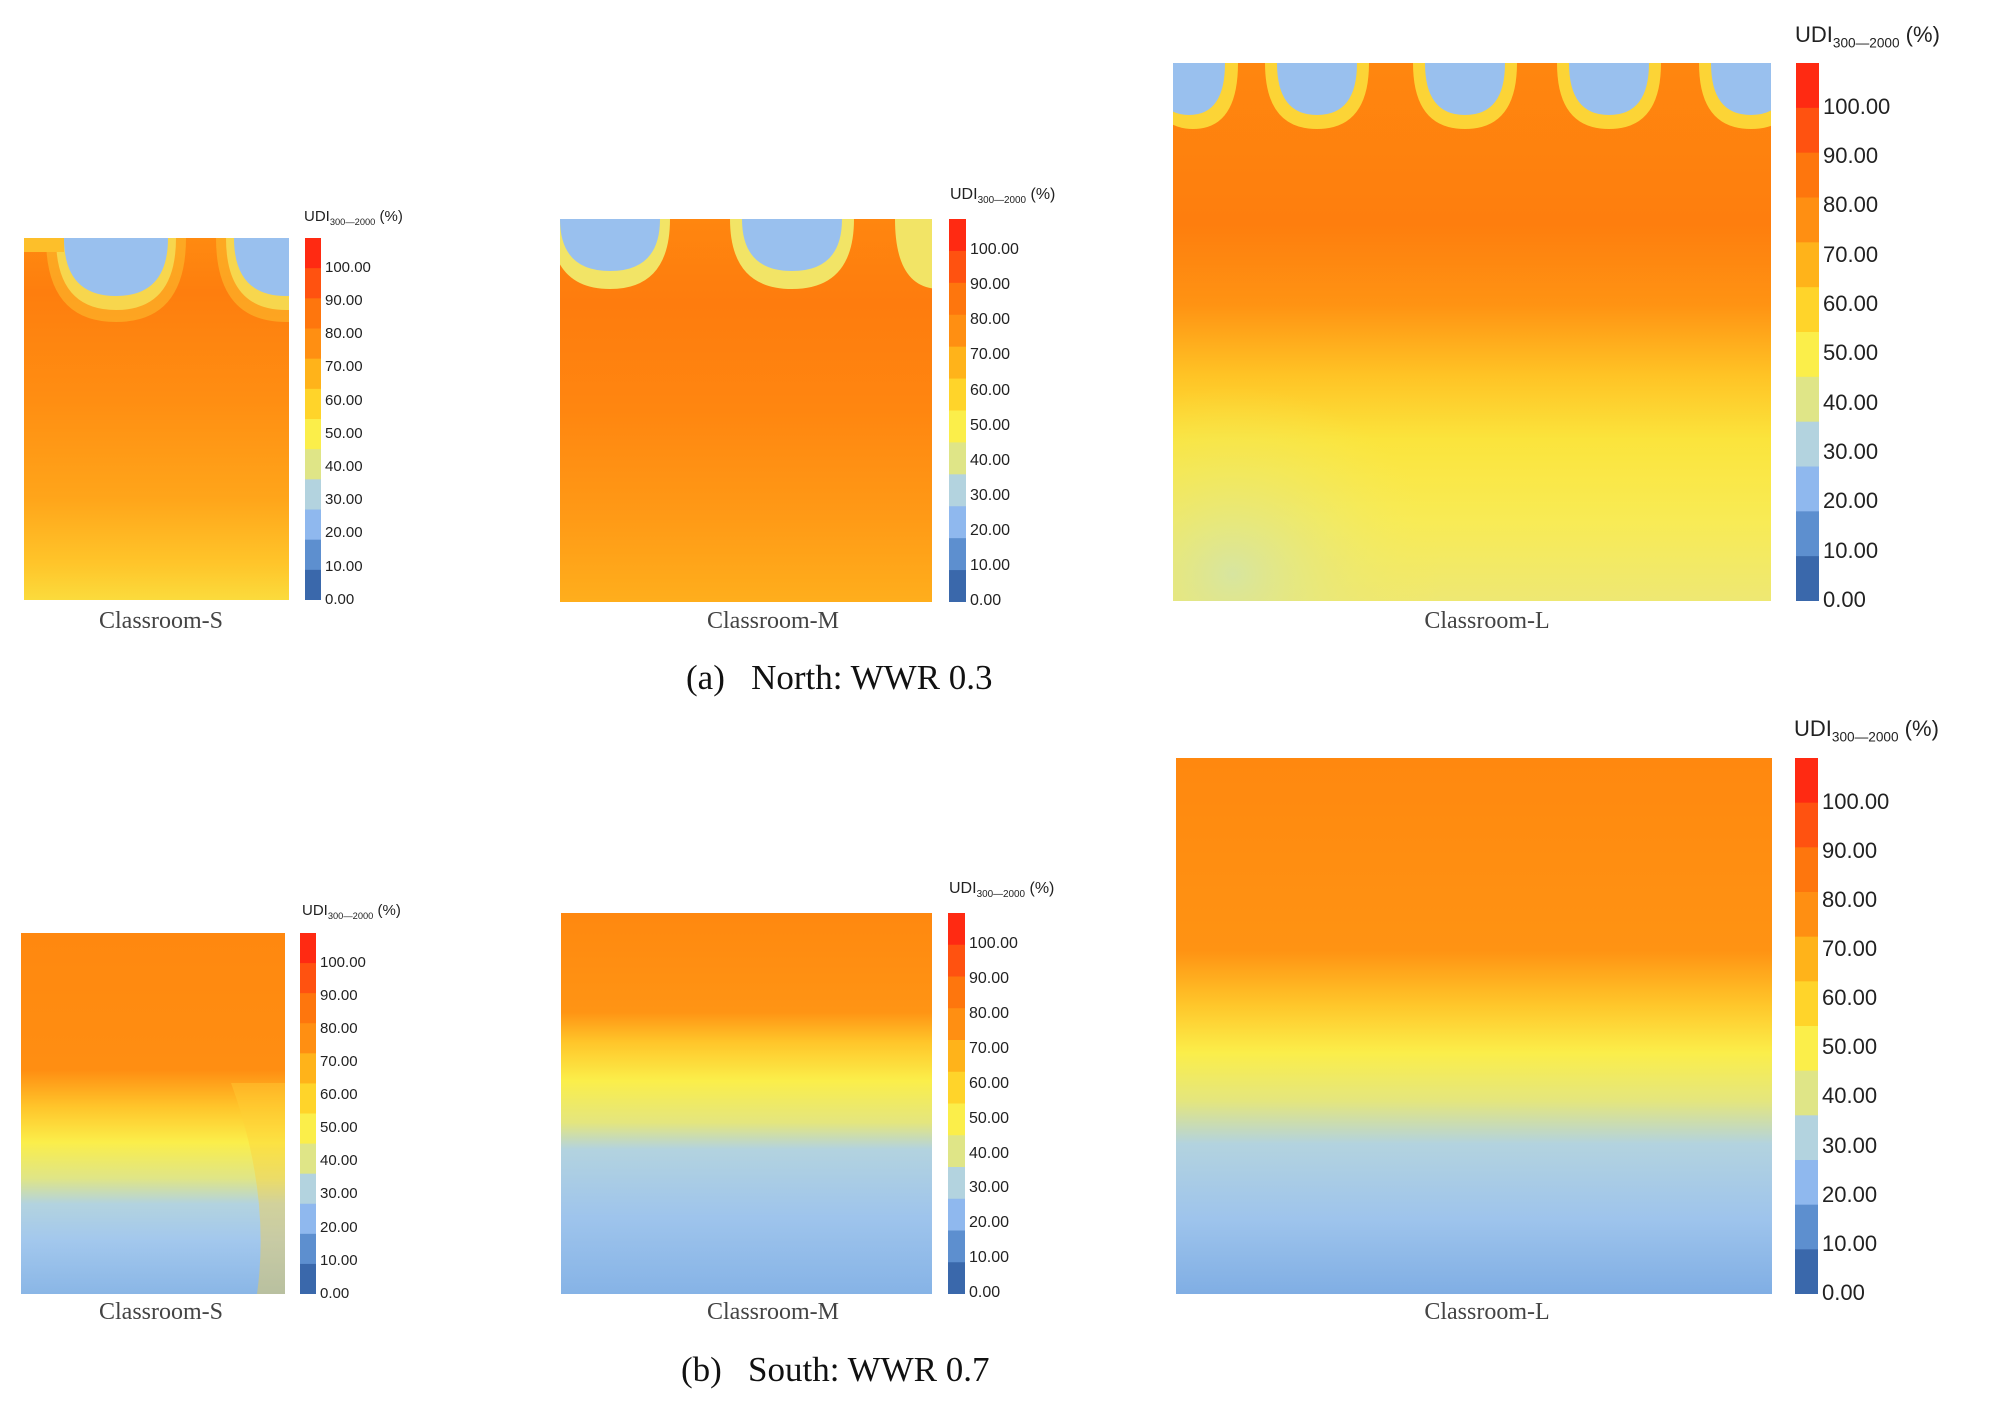 The height and width of the screenshot is (1417, 1991). Describe the element at coordinates (963, 888) in the screenshot. I see `colorbar-south-m-title-main: UDI` at that location.